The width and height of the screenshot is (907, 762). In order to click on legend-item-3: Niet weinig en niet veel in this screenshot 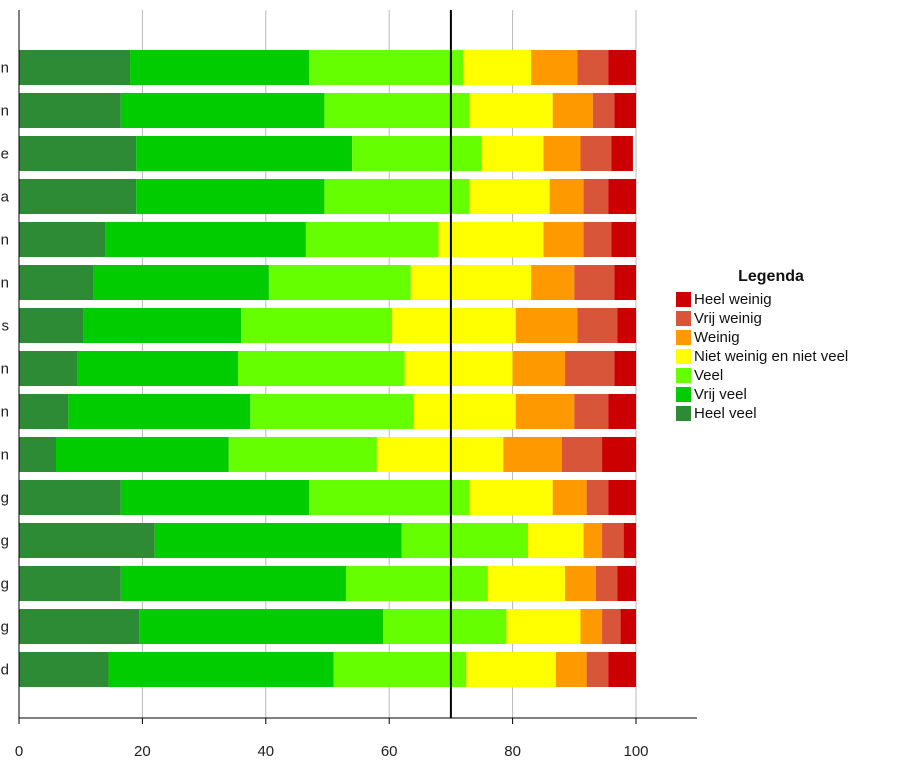, I will do `click(791, 356)`.